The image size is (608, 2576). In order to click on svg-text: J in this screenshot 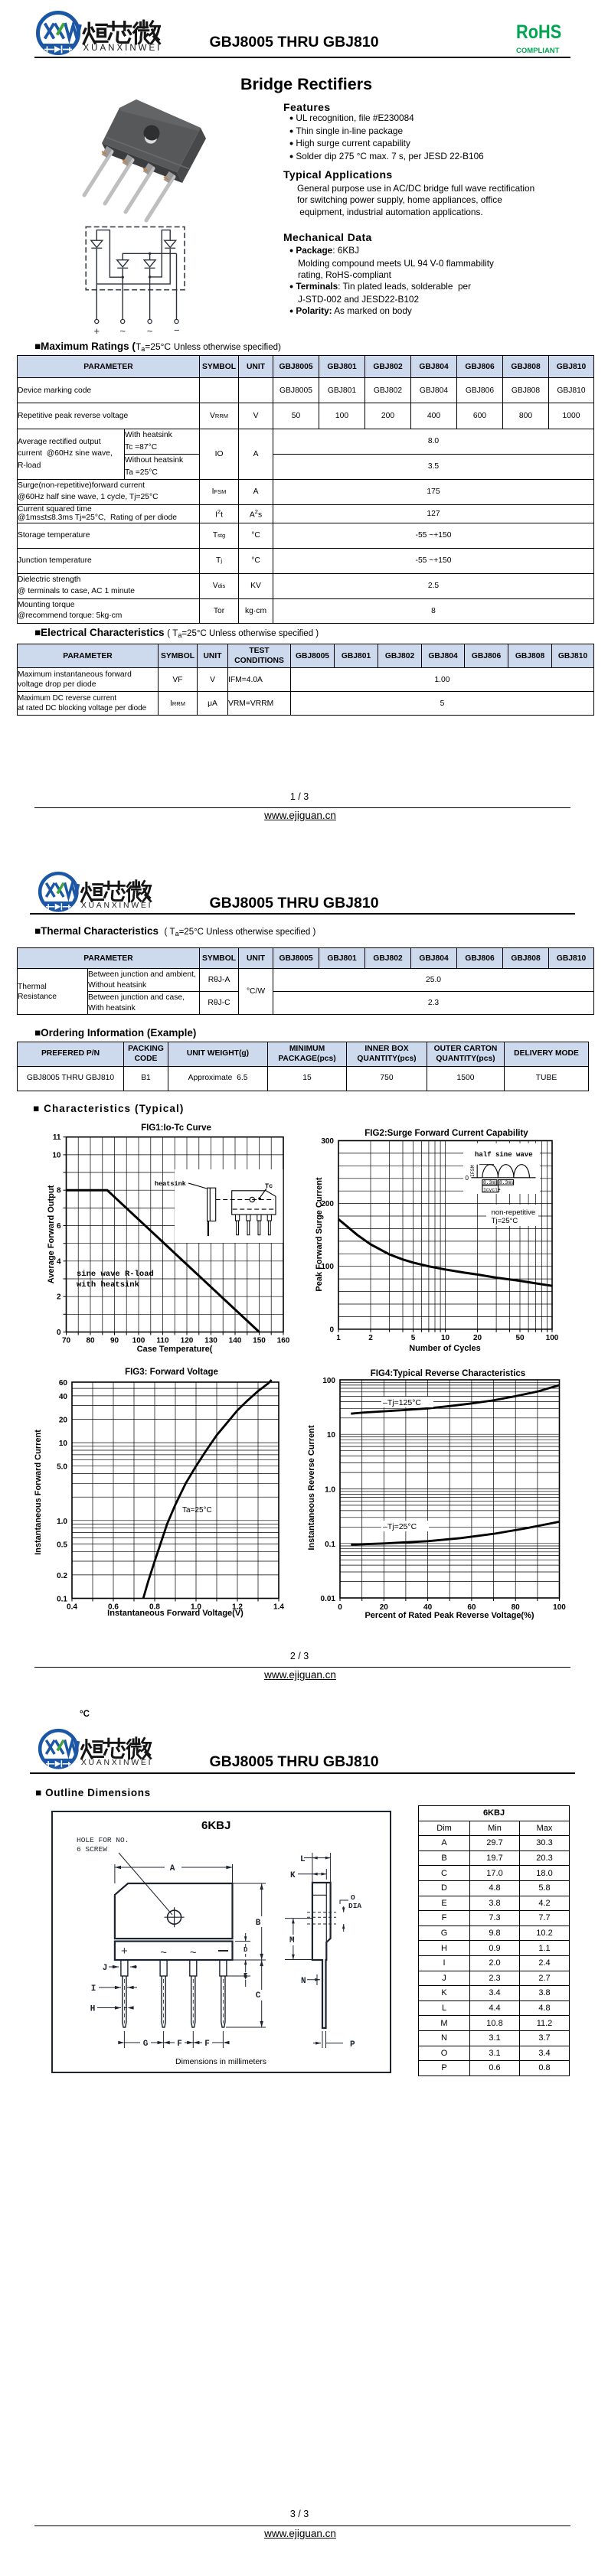, I will do `click(105, 1969)`.